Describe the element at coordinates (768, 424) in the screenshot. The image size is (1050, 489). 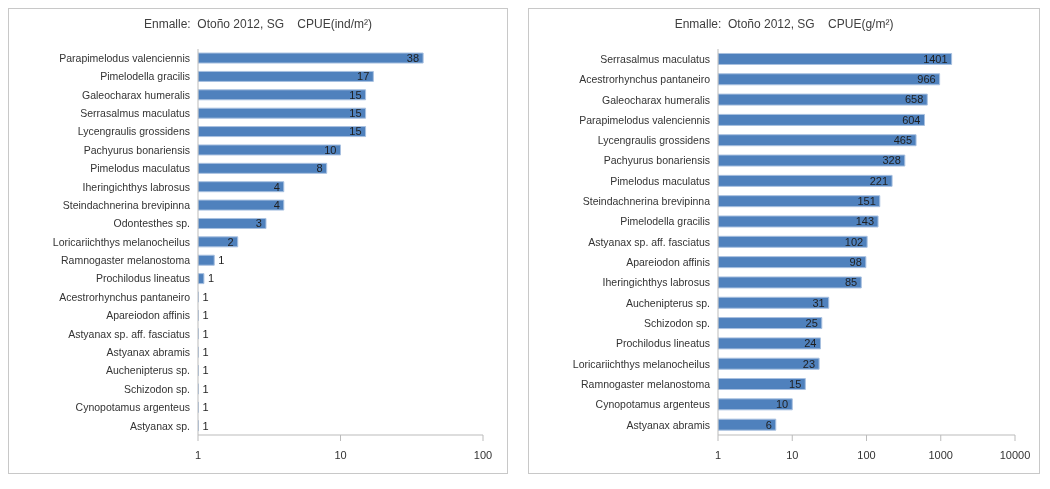
I see `data-label: 6` at that location.